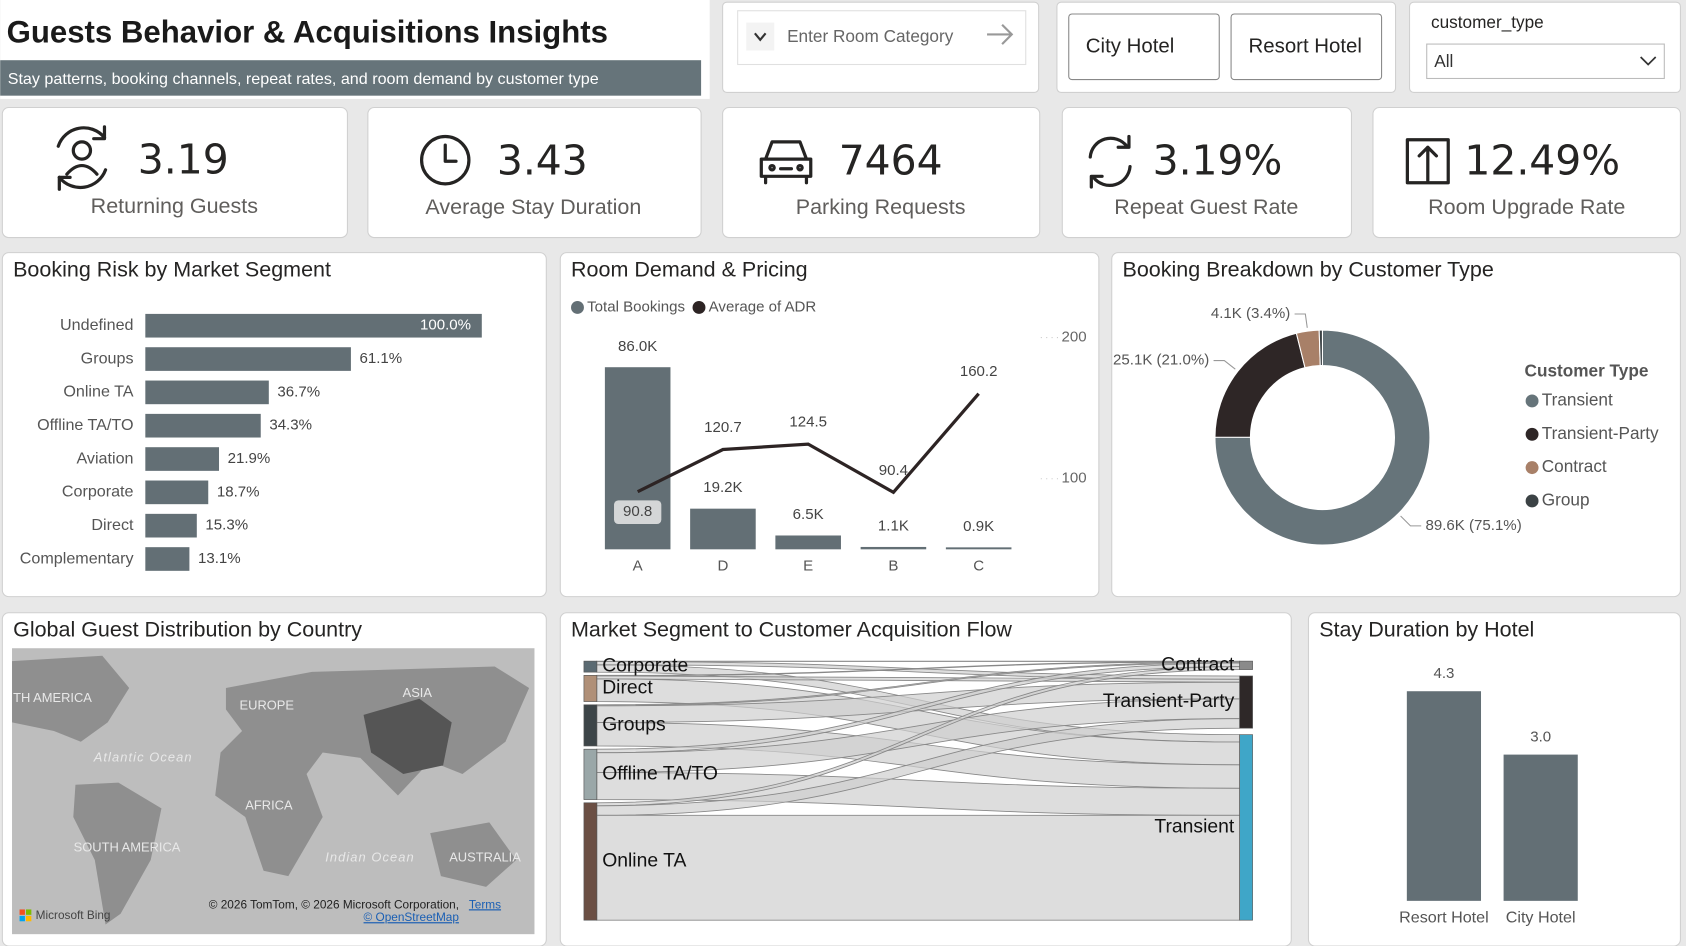  What do you see at coordinates (644, 861) in the screenshot?
I see `node-label: Online TA` at bounding box center [644, 861].